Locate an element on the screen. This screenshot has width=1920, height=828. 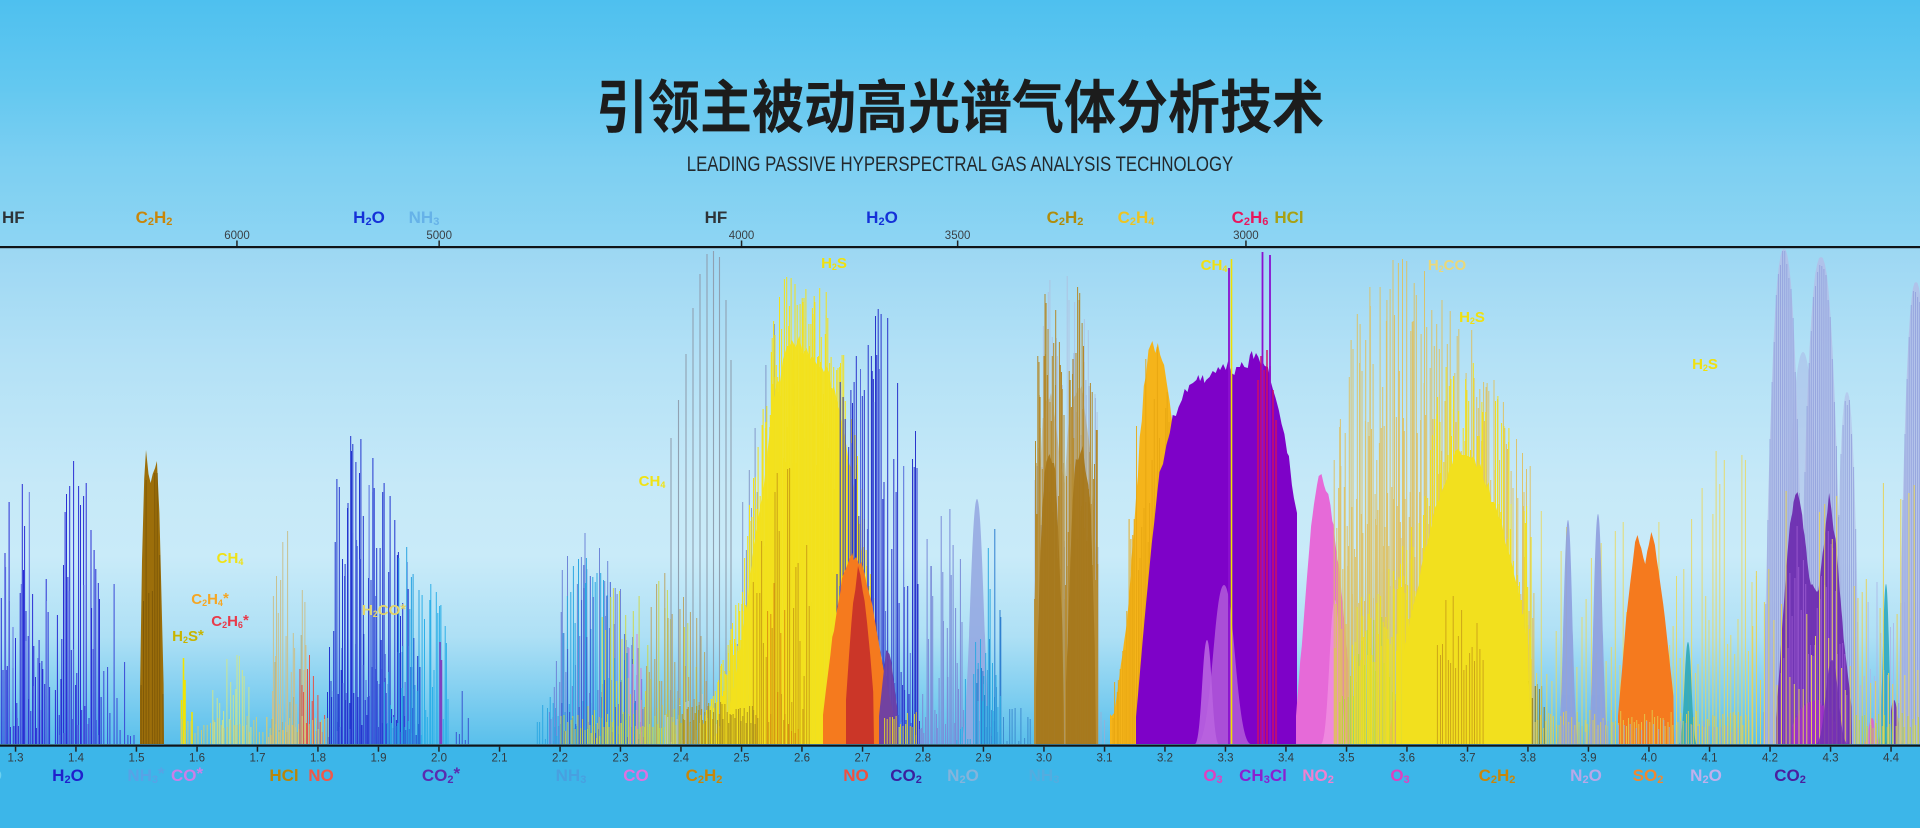
svg-text: H2S* is located at coordinates (188, 636).